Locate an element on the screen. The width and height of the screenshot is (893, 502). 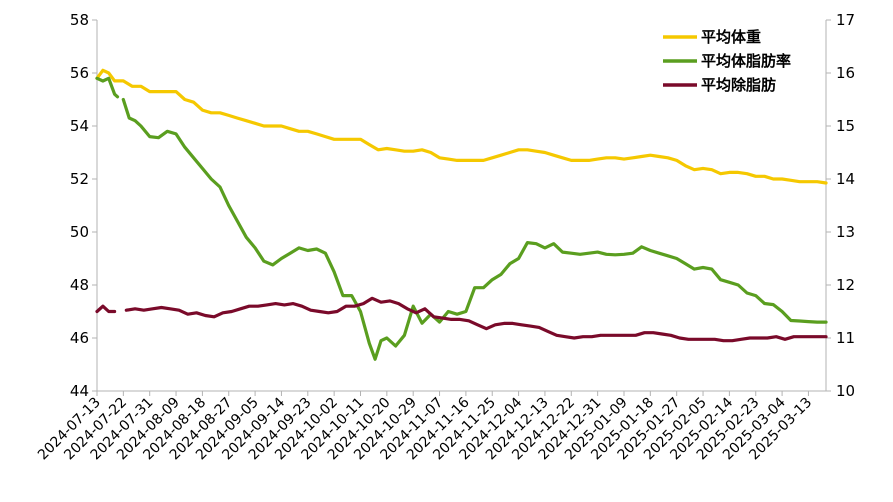
y-right-tick-label: 16 is located at coordinates (845, 73).